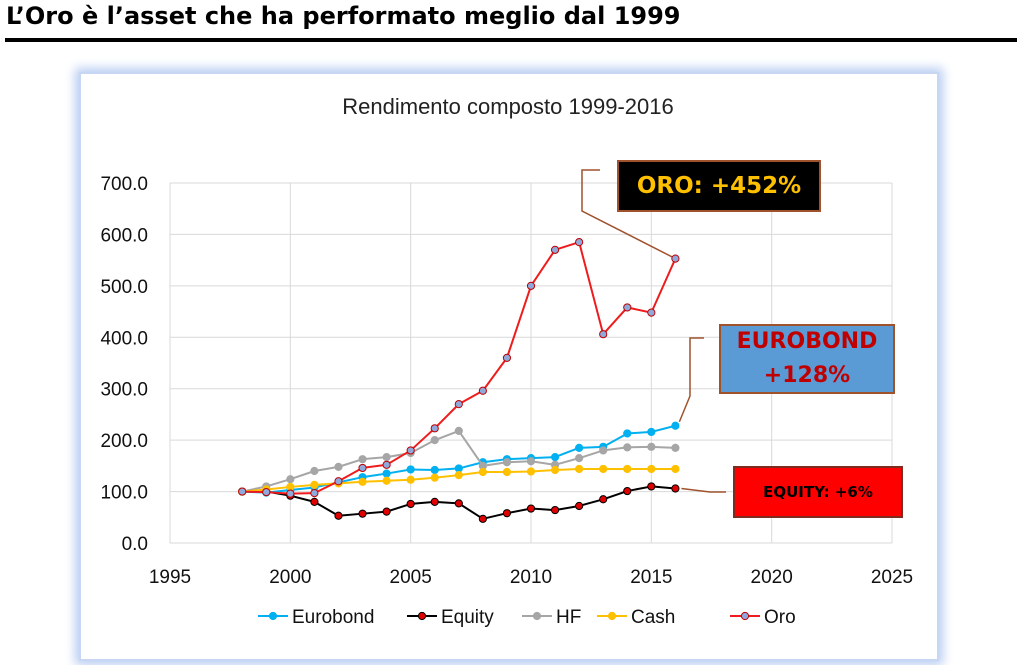  Describe the element at coordinates (273, 616) in the screenshot. I see `legend-marker-eurobond` at that location.